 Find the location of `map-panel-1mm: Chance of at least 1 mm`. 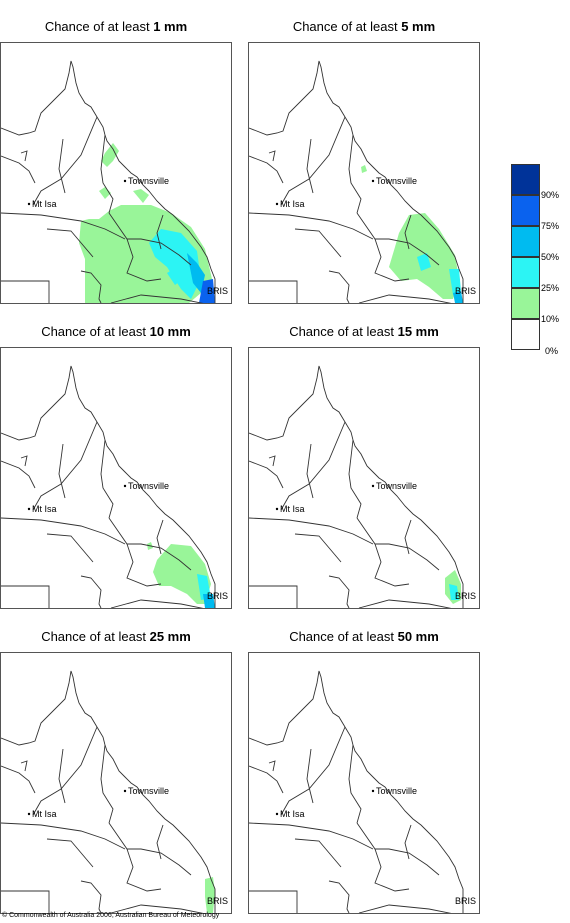

map-panel-1mm: Chance of at least 1 mm is located at coordinates (116, 161).